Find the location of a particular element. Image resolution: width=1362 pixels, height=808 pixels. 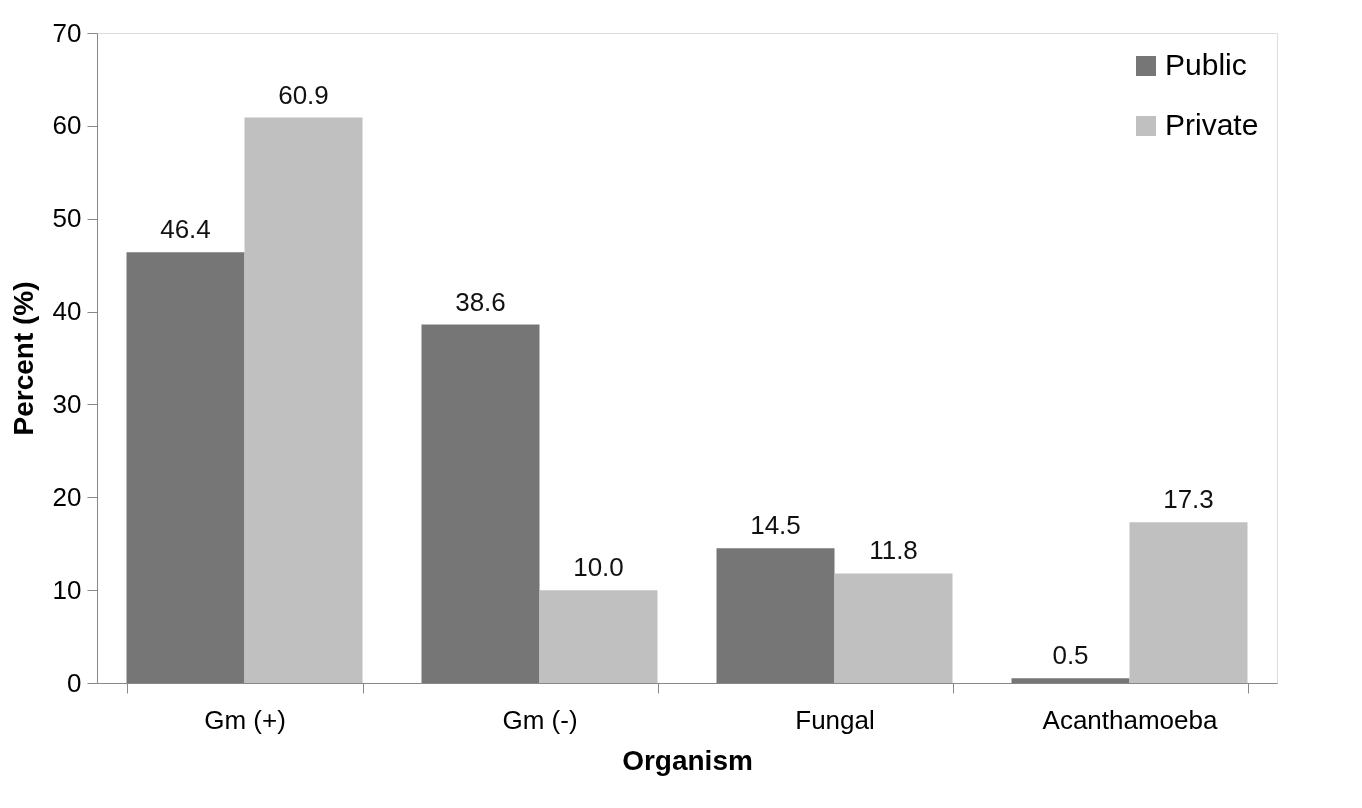

data-label: 11.8 is located at coordinates (893, 550).